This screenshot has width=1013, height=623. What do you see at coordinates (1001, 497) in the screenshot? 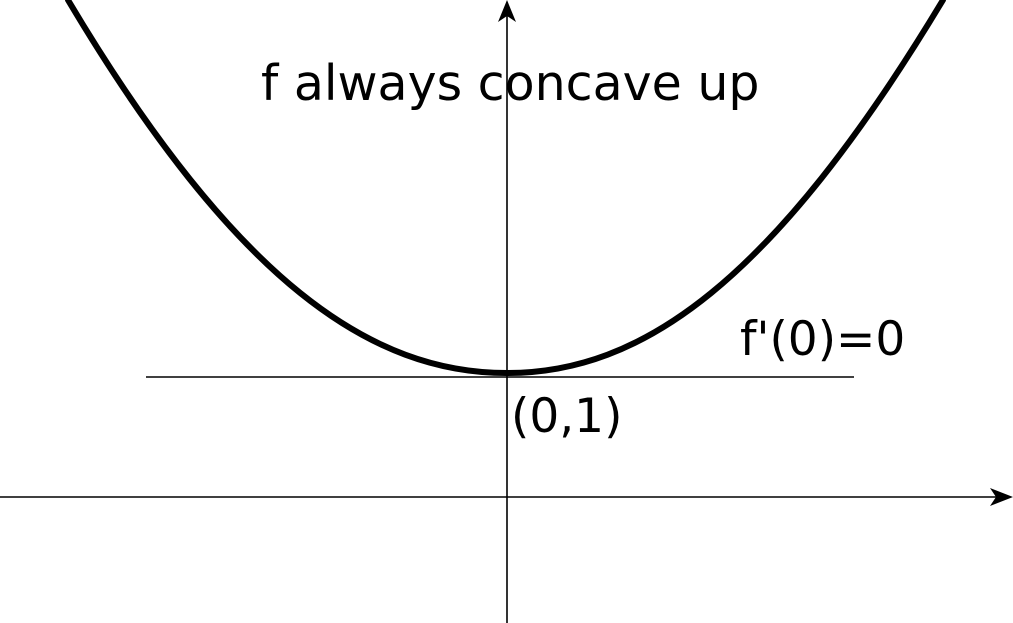
I see `x-axis-arrowhead` at bounding box center [1001, 497].